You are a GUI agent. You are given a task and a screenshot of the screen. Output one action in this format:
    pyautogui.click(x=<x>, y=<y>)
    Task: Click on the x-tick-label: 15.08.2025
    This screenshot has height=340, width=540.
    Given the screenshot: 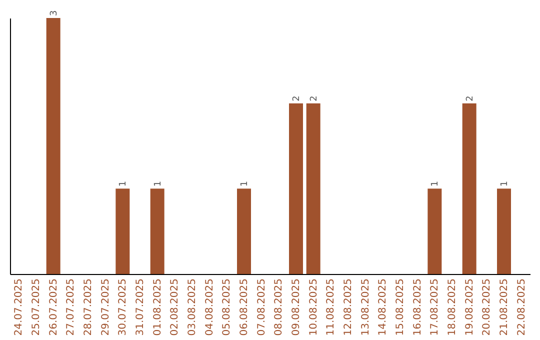 What is the action you would take?
    pyautogui.click(x=400, y=307)
    